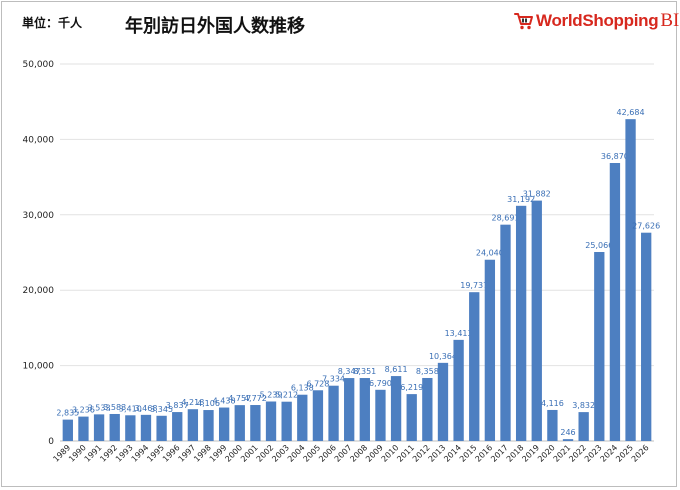  Describe the element at coordinates (364, 371) in the screenshot. I see `data-label: 8,351` at that location.